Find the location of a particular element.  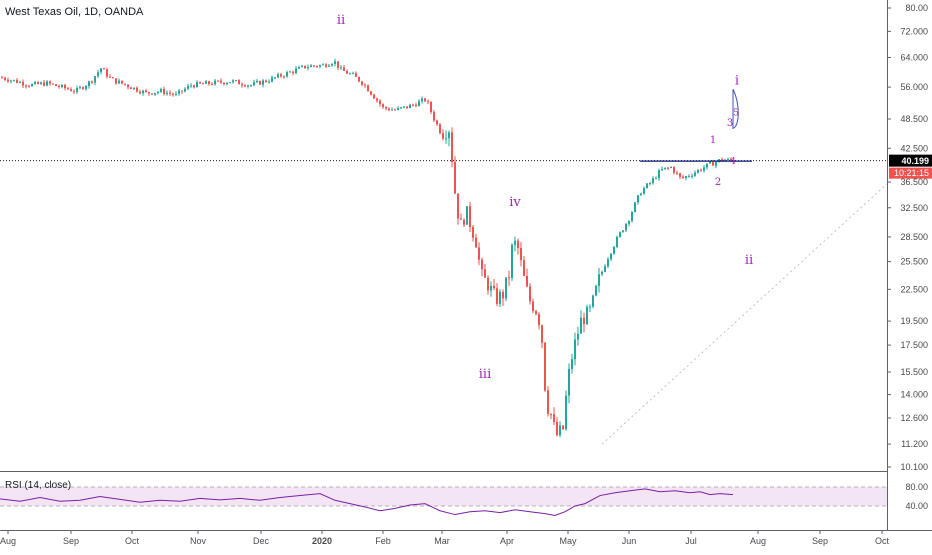

y-tick-label: 56.000 is located at coordinates (914, 87).